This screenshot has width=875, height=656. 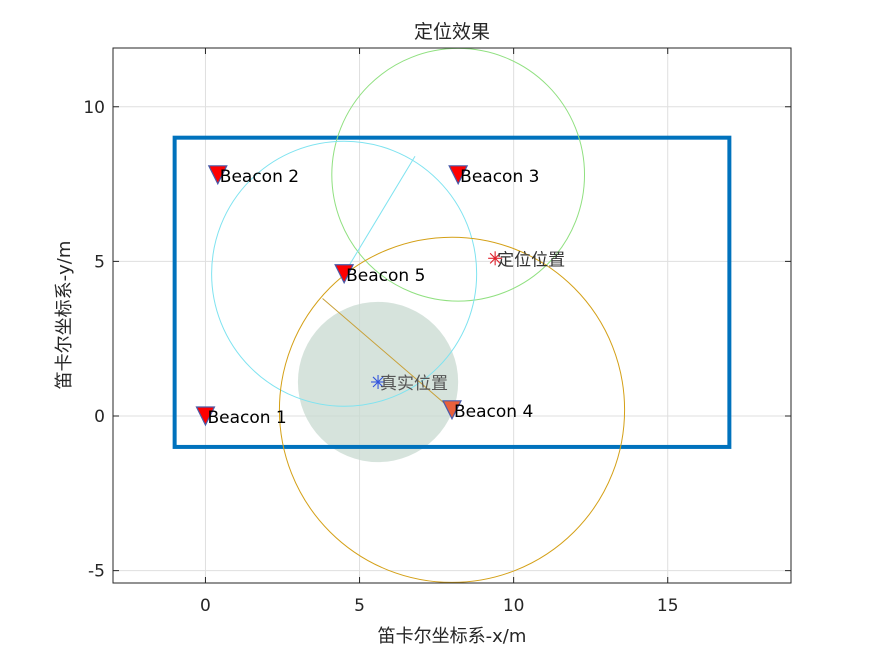 What do you see at coordinates (493, 412) in the screenshot?
I see `beacon-label: Beacon 4` at bounding box center [493, 412].